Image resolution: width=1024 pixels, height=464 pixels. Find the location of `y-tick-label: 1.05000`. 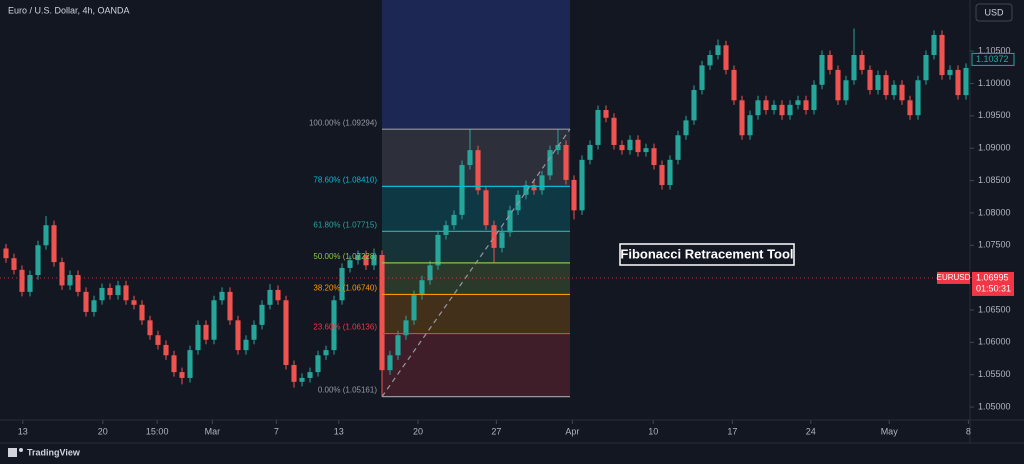

y-tick-label: 1.05000 is located at coordinates (994, 406).